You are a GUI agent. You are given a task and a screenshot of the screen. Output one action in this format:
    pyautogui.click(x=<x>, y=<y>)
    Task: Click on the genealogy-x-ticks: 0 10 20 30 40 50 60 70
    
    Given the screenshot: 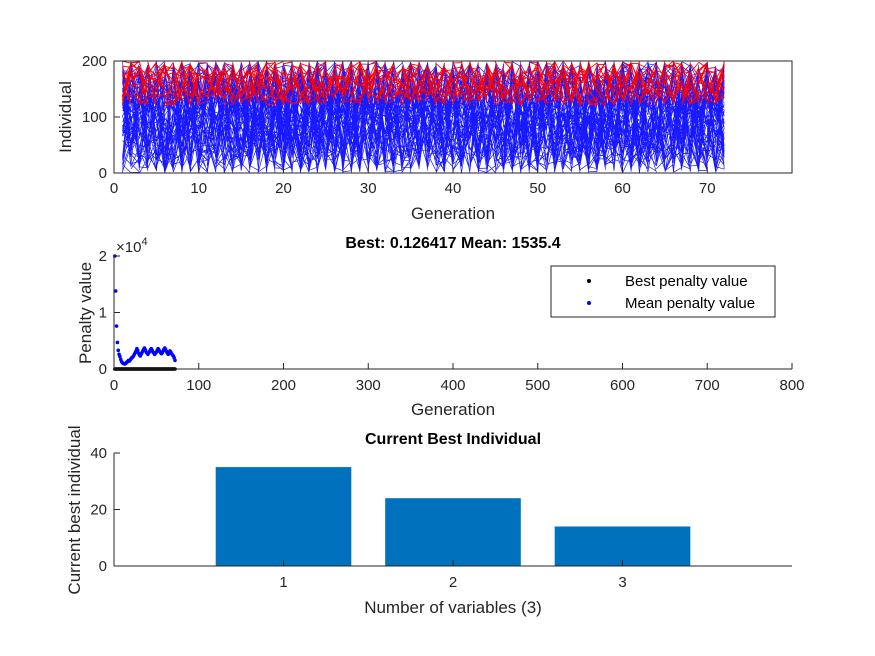 What is the action you would take?
    pyautogui.click(x=413, y=182)
    